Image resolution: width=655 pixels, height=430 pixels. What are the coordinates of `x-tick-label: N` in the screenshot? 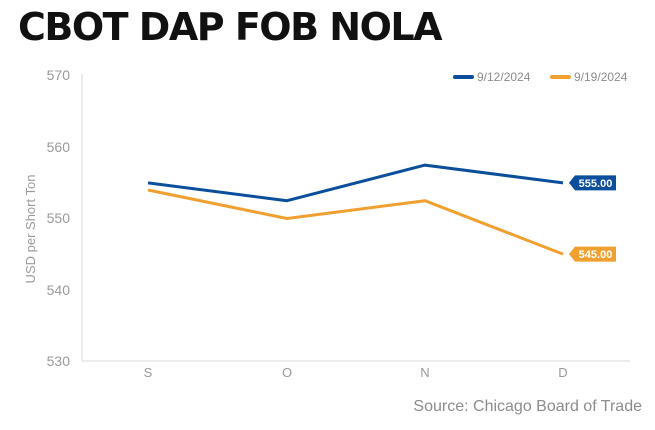 It's located at (424, 372).